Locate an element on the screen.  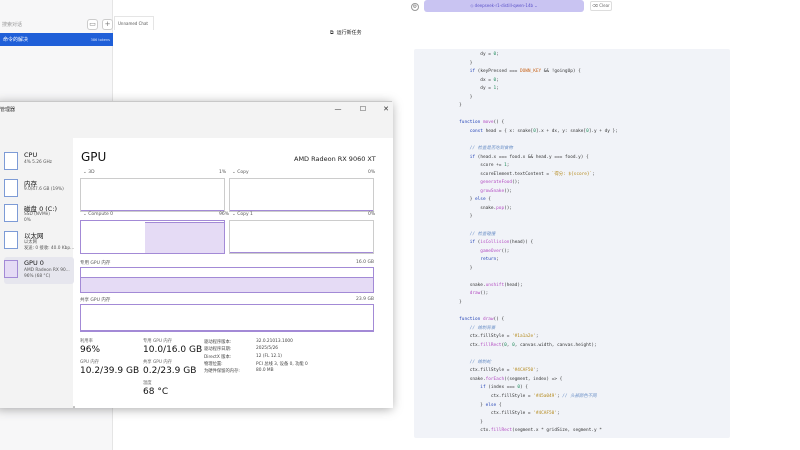
utilization-label: 利用率 is located at coordinates (86, 341).